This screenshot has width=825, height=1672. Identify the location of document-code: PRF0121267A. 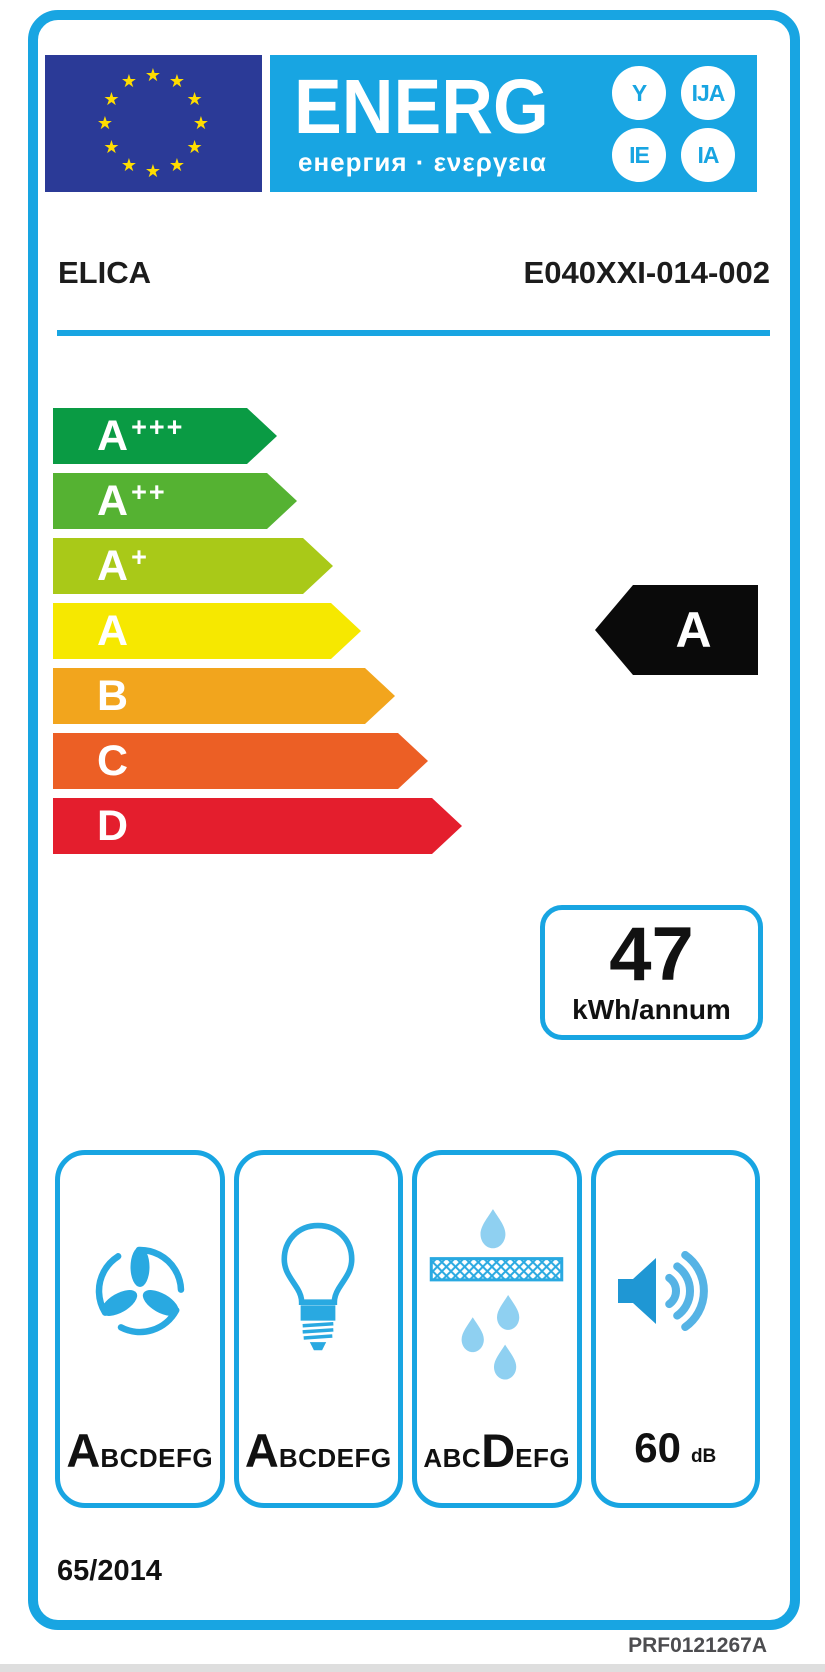
(697, 1645).